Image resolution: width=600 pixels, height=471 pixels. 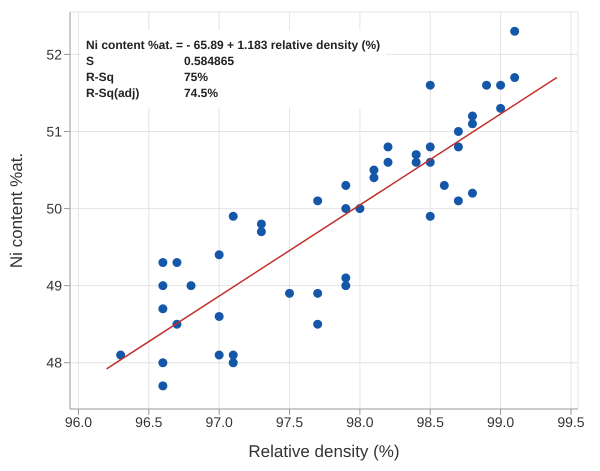 I want to click on y-tick-label: 51, so click(x=54, y=131).